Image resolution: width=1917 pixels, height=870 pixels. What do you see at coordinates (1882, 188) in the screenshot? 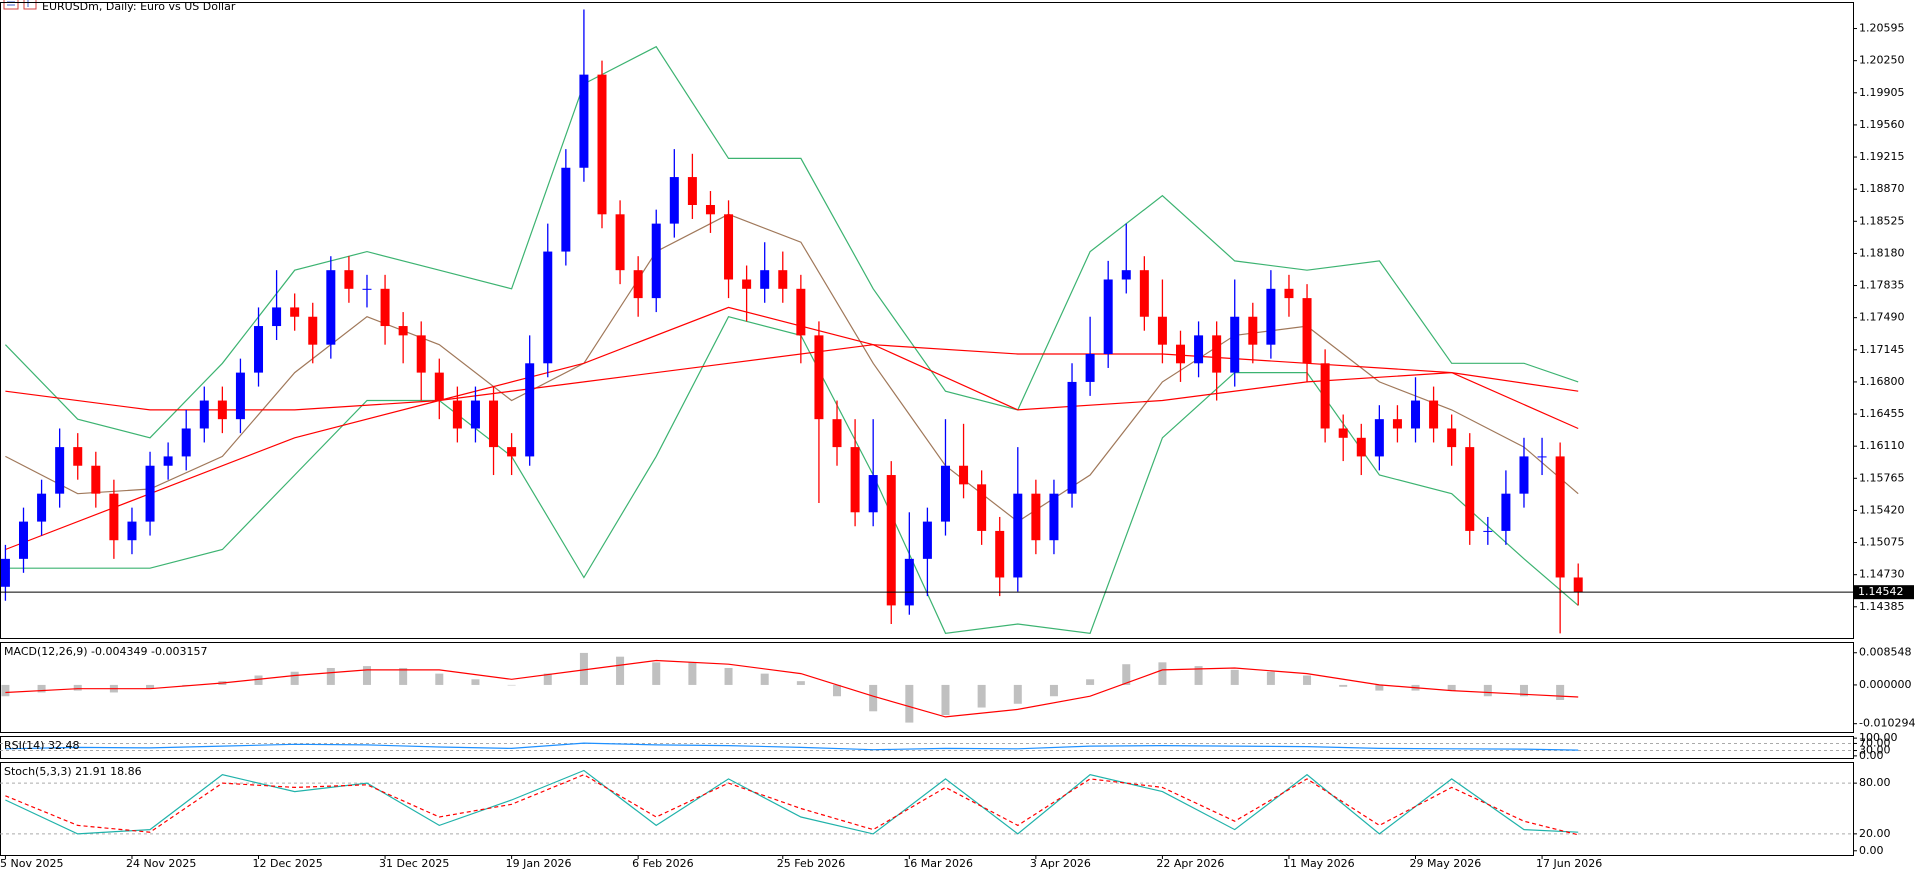
I see `y-tick-label: 1.18870` at bounding box center [1882, 188].